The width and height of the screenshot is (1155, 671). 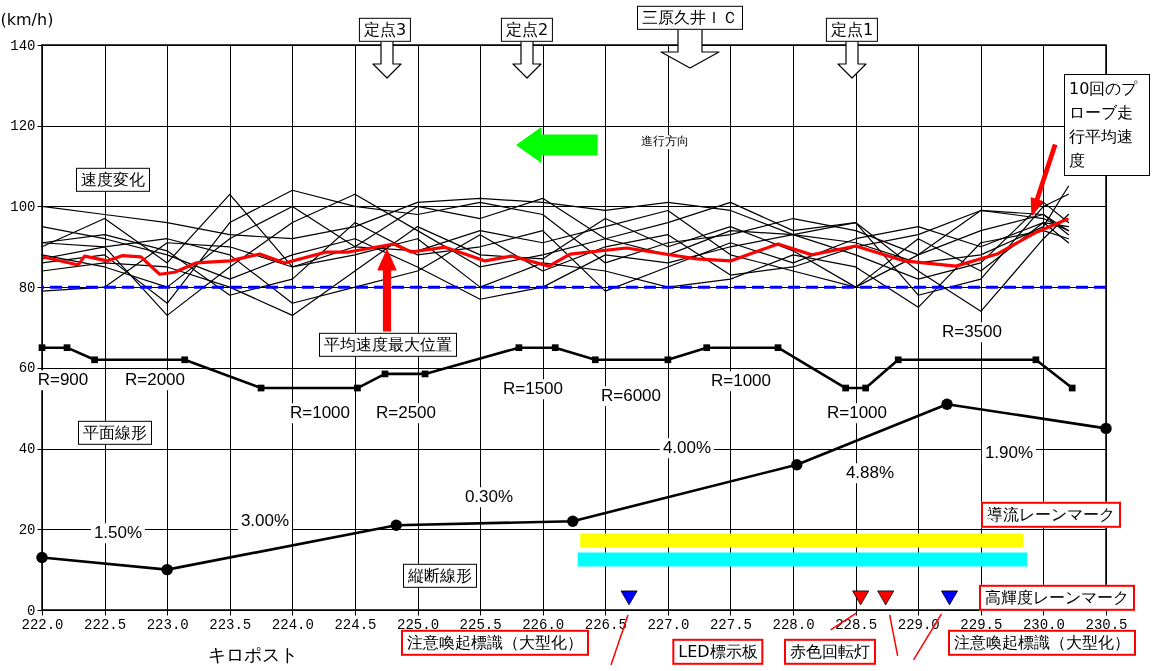 What do you see at coordinates (440, 576) in the screenshot?
I see `annotation: 縦断線形` at bounding box center [440, 576].